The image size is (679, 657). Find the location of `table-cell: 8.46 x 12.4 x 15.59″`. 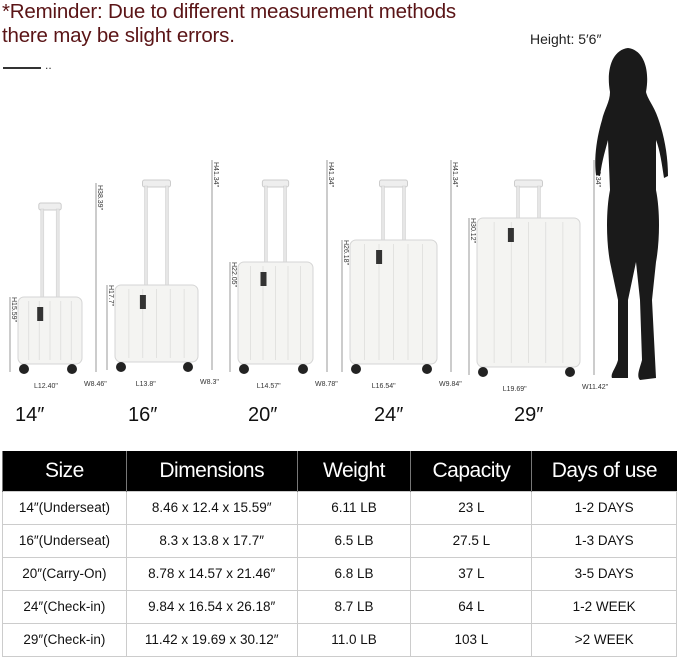

table-cell: 8.46 x 12.4 x 15.59″ is located at coordinates (211, 507).